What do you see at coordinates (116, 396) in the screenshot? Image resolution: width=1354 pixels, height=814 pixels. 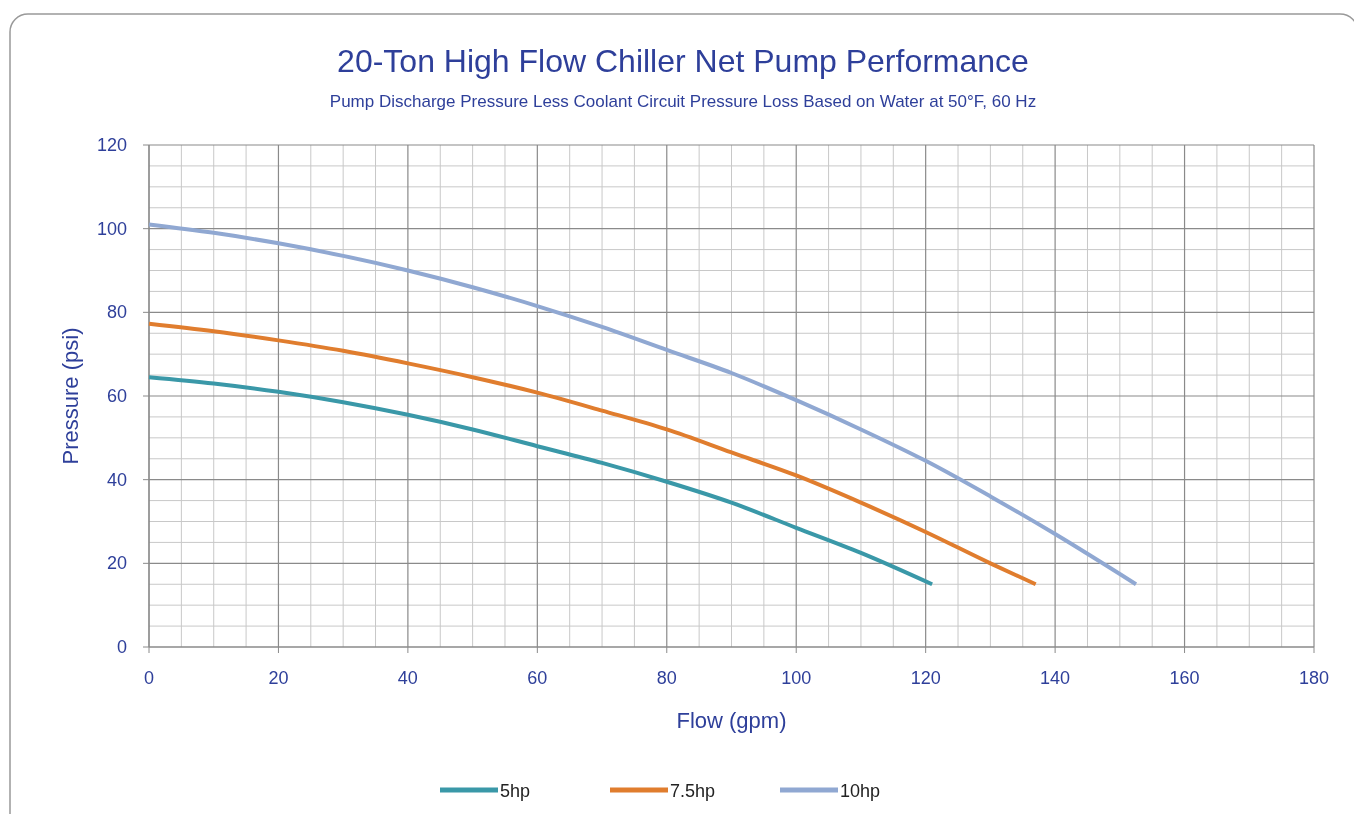 I see `y-tick-label: 60` at bounding box center [116, 396].